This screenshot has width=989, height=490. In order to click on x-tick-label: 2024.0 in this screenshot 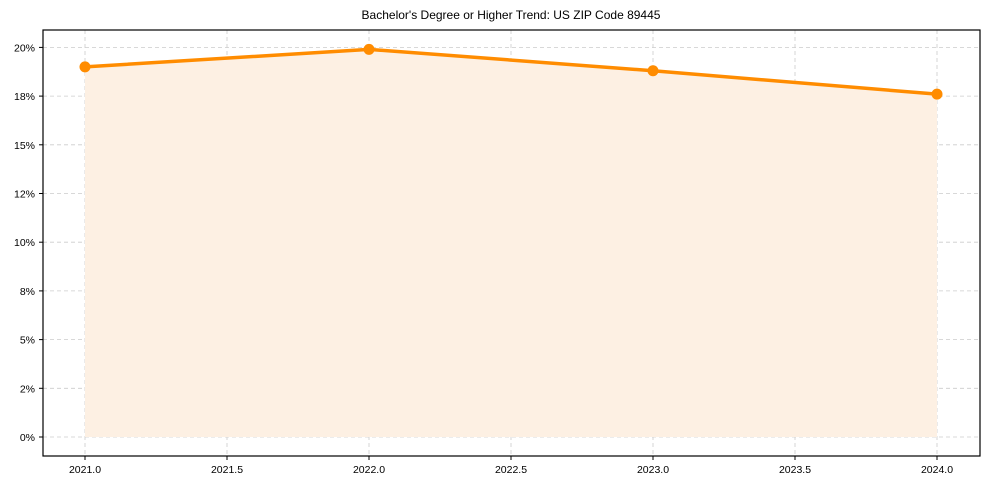, I will do `click(937, 470)`.